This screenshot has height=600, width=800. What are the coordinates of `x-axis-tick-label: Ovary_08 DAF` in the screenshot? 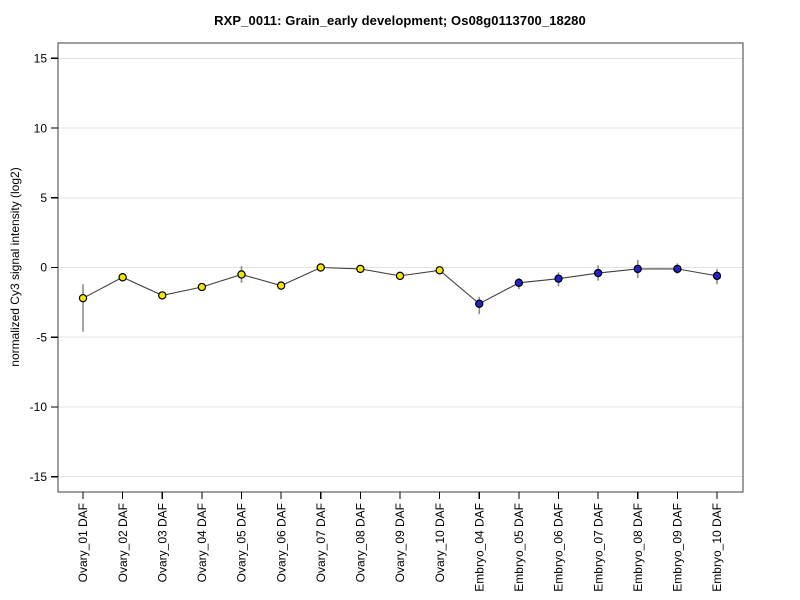 It's located at (361, 542).